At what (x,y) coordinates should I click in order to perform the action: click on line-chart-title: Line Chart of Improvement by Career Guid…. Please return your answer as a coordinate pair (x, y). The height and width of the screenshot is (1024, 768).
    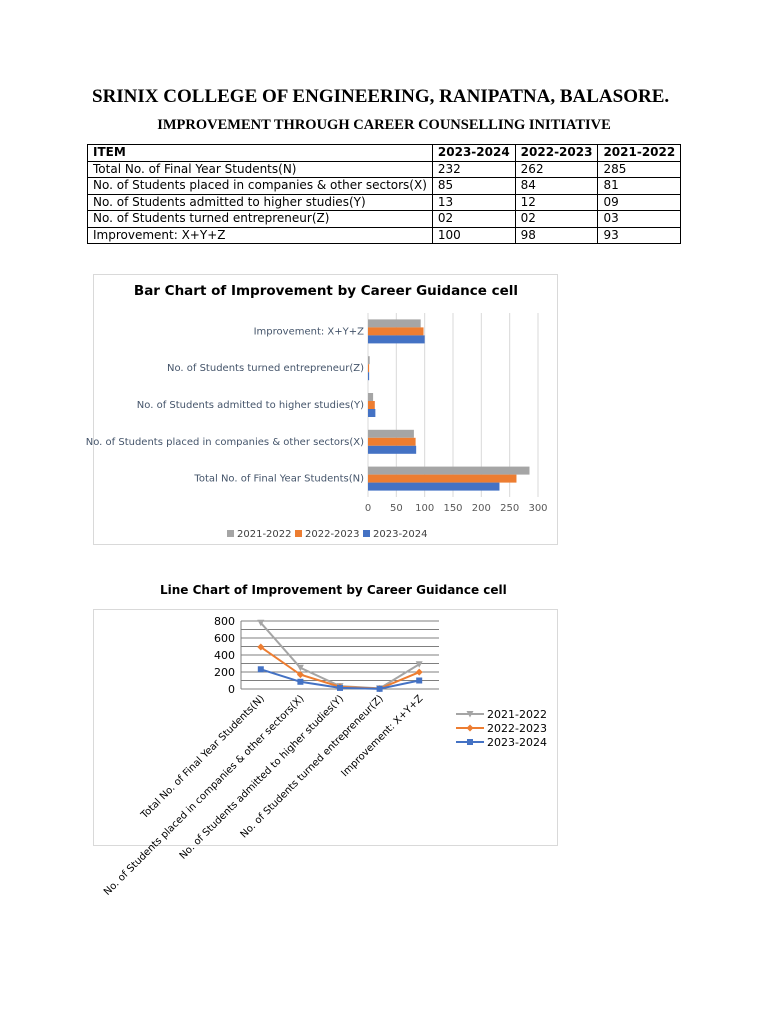
    Looking at the image, I should click on (333, 590).